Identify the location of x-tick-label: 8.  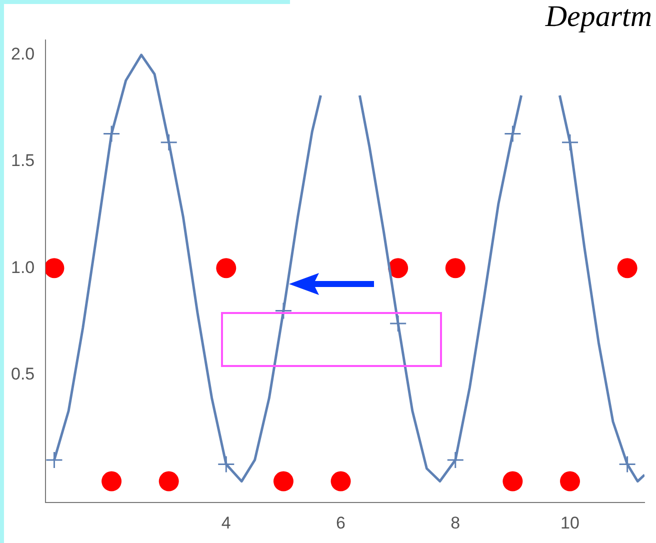
(455, 522).